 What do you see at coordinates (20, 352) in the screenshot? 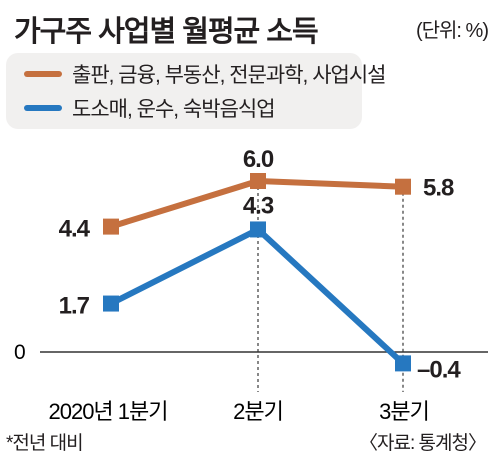
I see `y-tick-label-0: 0` at bounding box center [20, 352].